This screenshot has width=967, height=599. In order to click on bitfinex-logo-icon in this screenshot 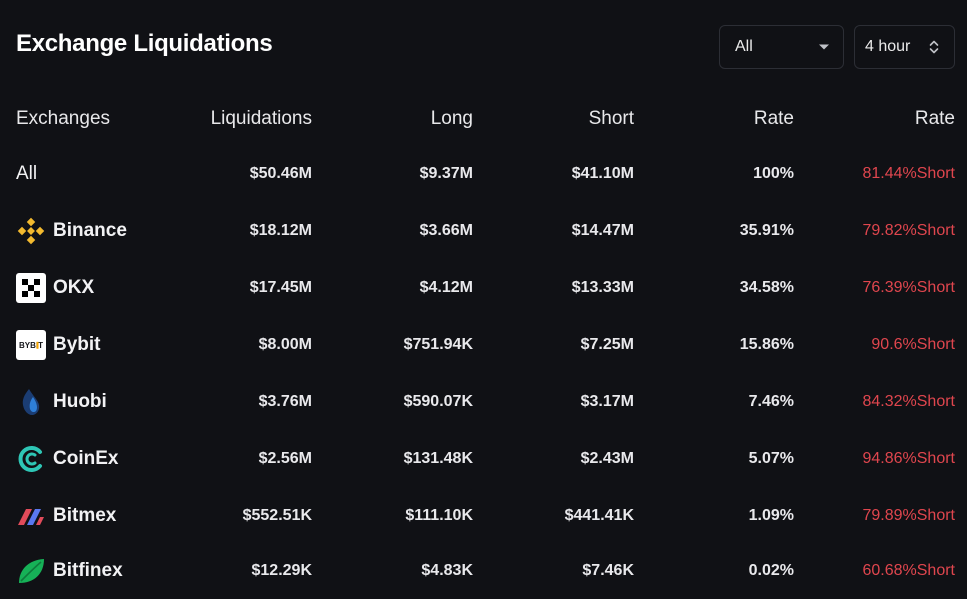, I will do `click(31, 571)`.